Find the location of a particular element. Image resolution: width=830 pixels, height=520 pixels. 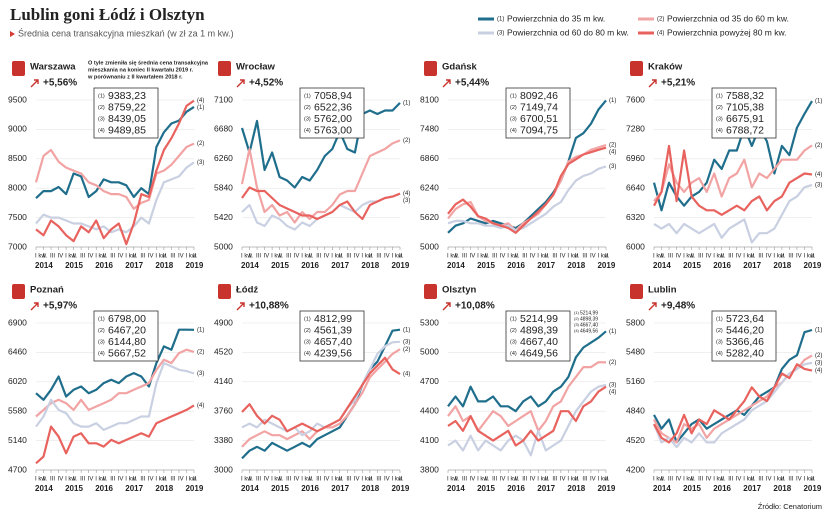

note-line: w porównaniu z II kwartałem 2018 r. is located at coordinates (135, 77).